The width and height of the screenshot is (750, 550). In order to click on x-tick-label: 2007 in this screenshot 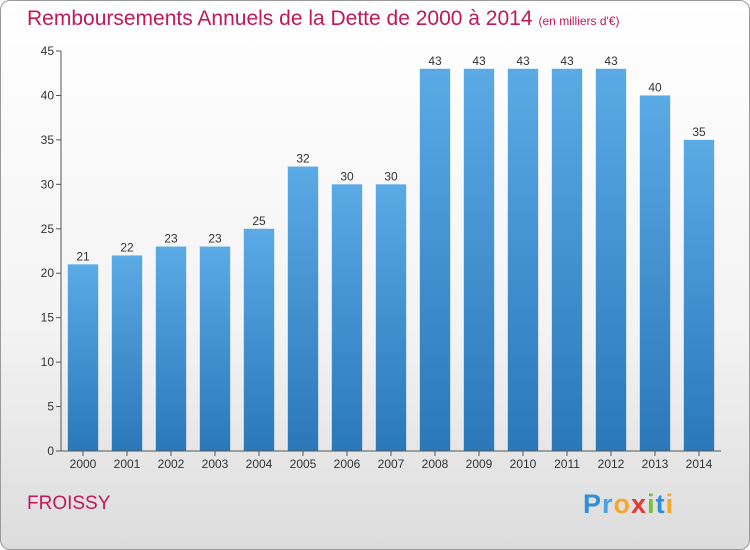, I will do `click(391, 464)`.